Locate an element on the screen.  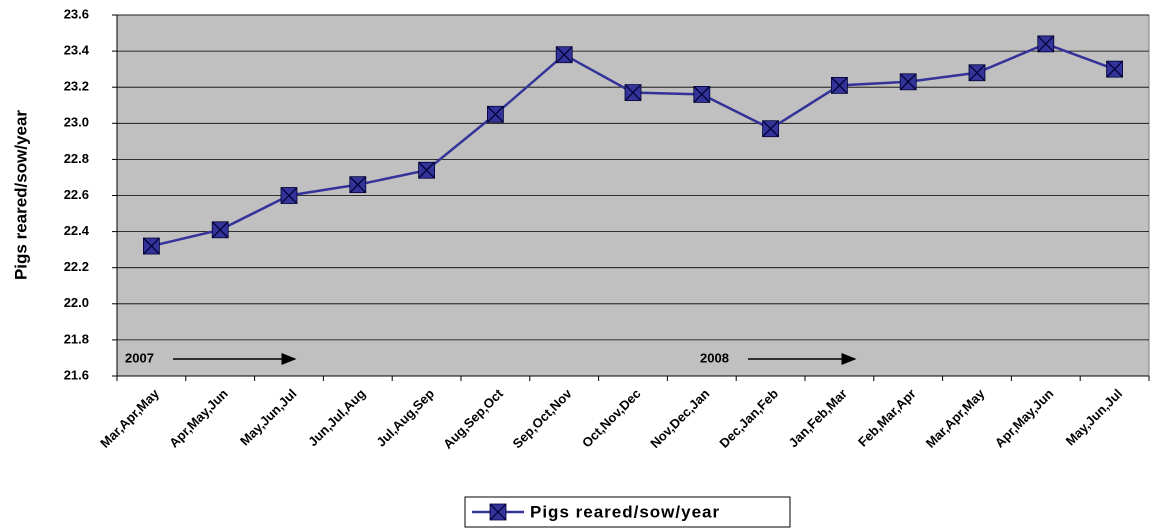
y-tick-label: 22.2 is located at coordinates (76, 266).